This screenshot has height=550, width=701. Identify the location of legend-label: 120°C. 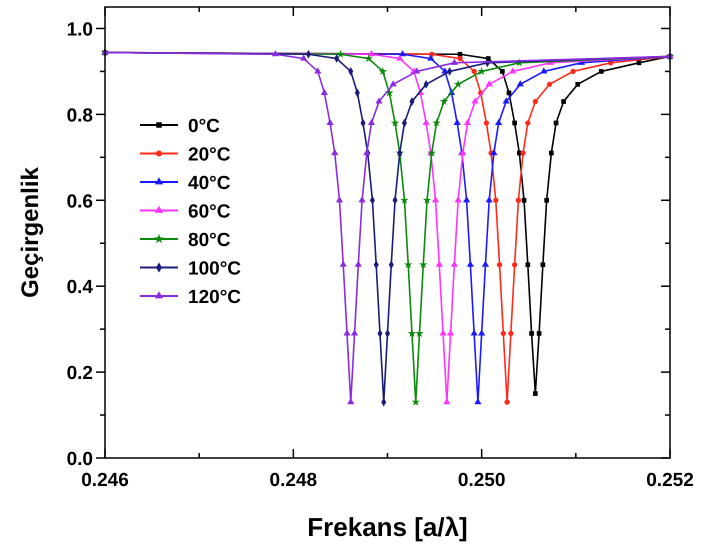
(215, 297).